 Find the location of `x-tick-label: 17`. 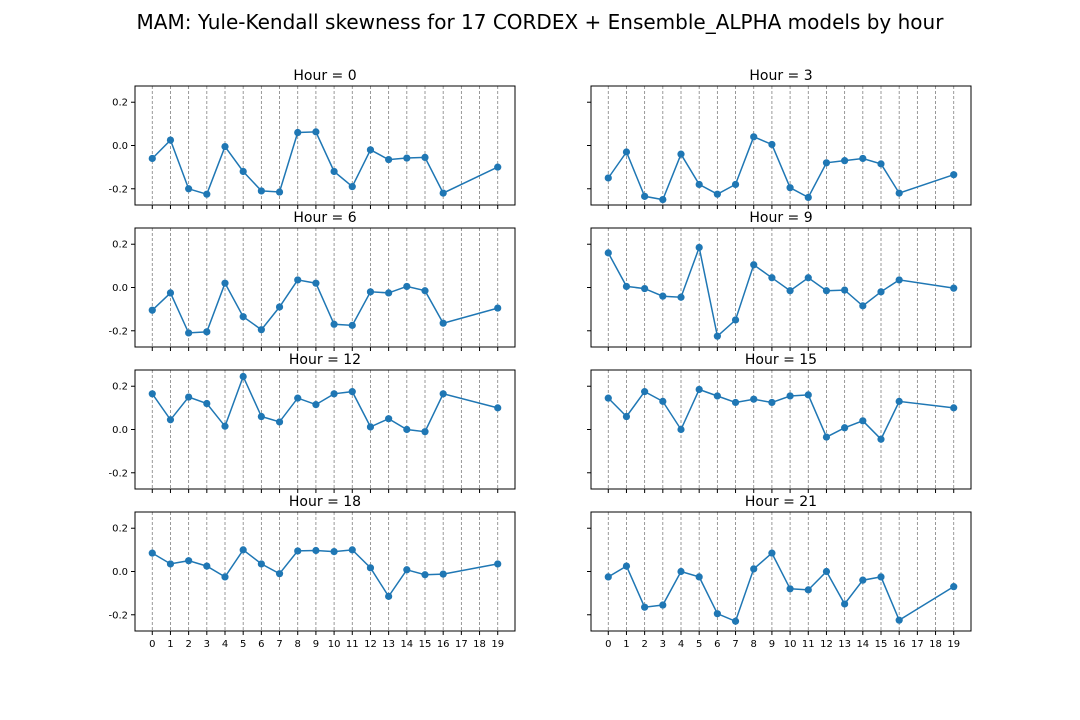

x-tick-label: 17 is located at coordinates (461, 644).